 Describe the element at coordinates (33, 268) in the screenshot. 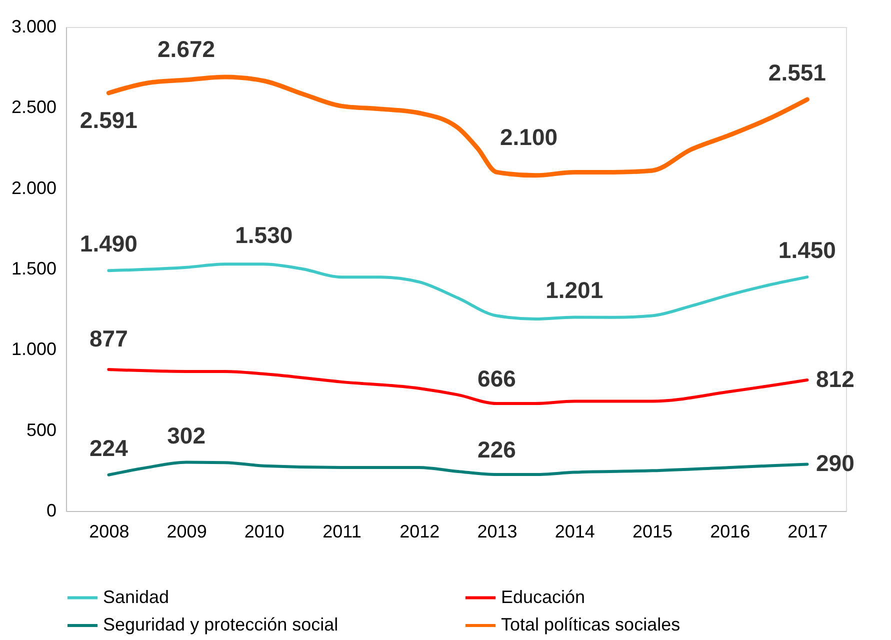

I see `y-tick-label: 1.500` at that location.